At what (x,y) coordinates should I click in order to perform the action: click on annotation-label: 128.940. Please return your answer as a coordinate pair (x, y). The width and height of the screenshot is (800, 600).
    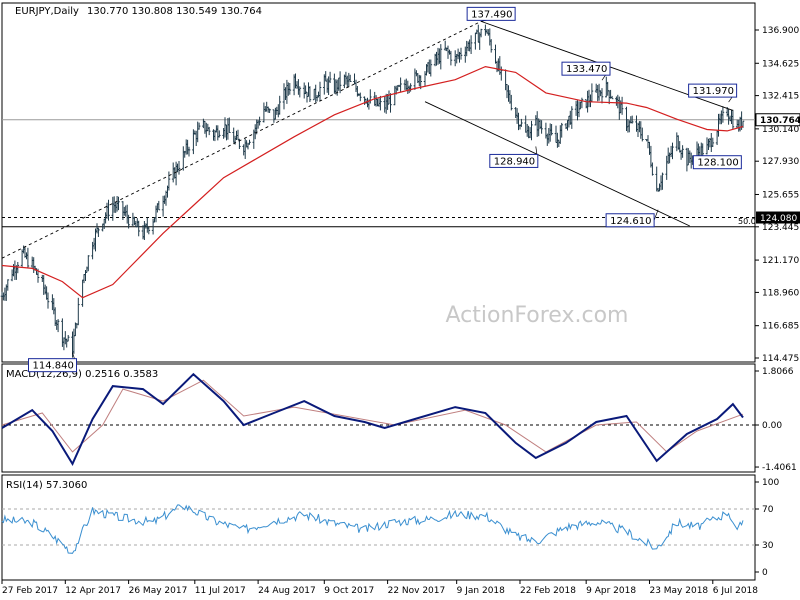
    Looking at the image, I should click on (514, 161).